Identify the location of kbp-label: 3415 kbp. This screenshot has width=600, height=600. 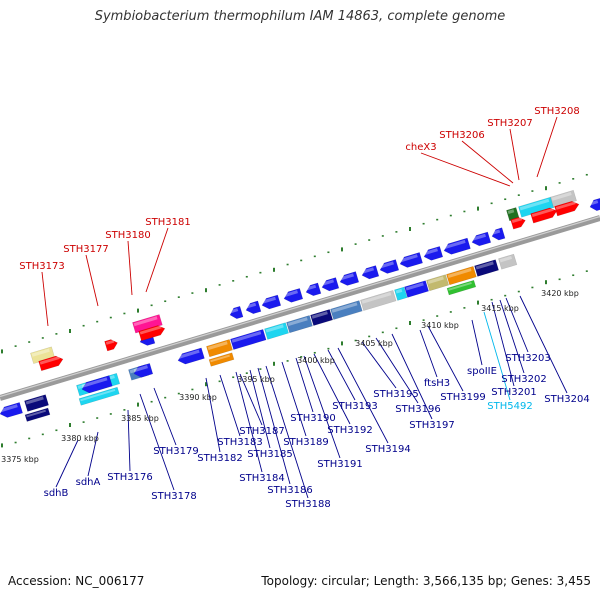
(500, 308).